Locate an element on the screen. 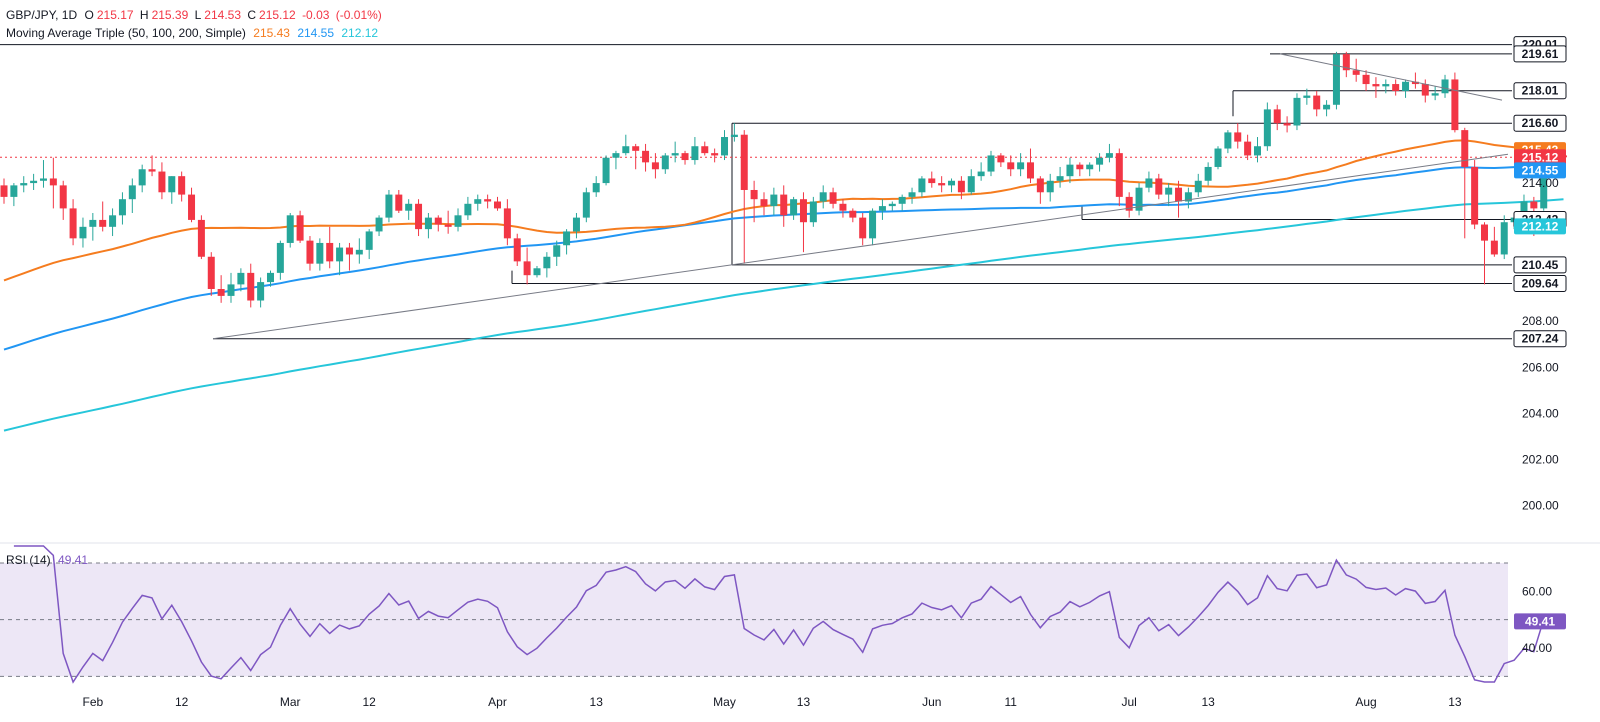 This screenshot has height=722, width=1600. level-price-tag: 219.61 is located at coordinates (1540, 54).